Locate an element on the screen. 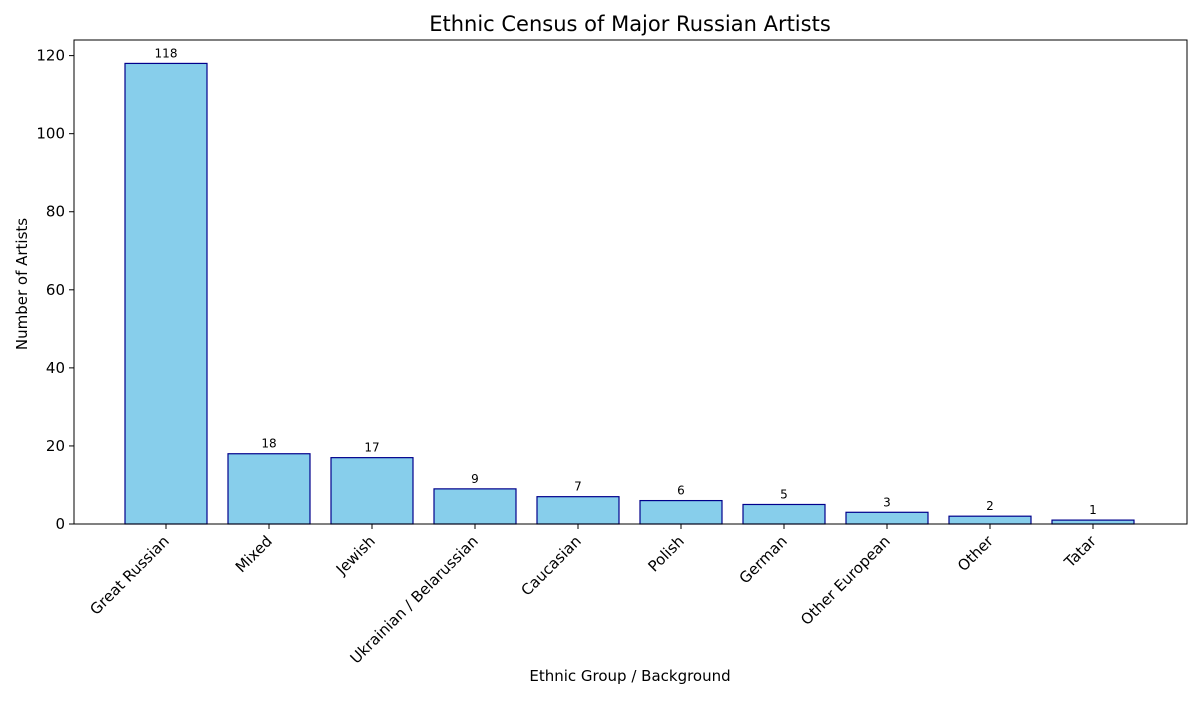  y-tick-label-80: 80 is located at coordinates (55, 212).